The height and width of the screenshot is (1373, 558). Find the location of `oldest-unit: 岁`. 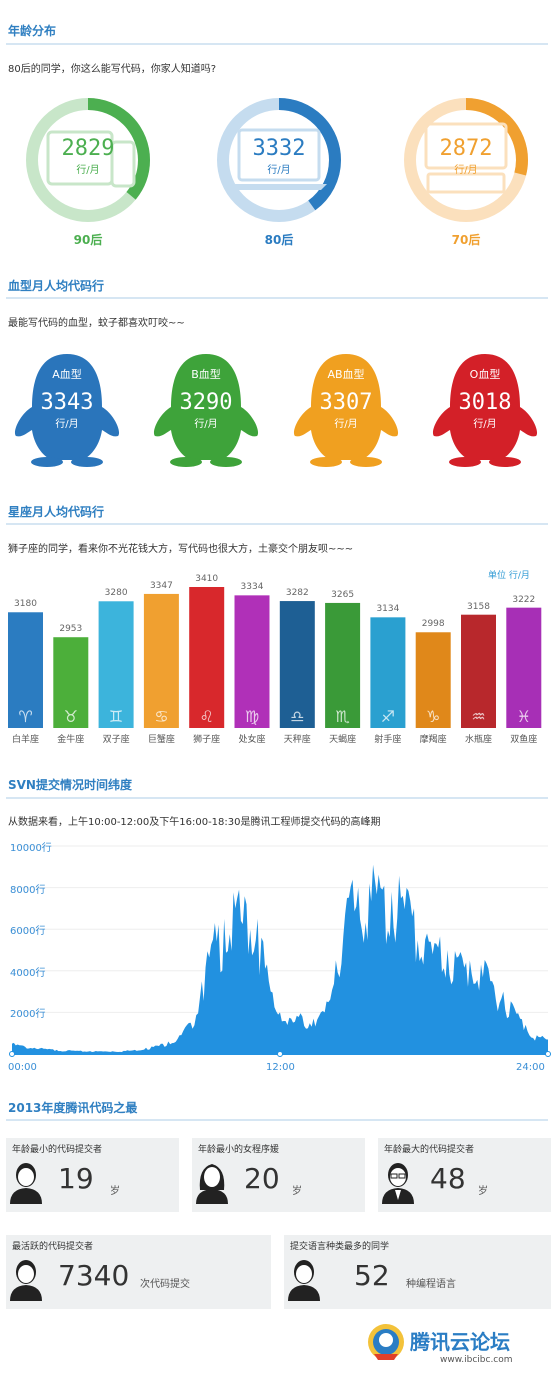

oldest-unit: 岁 is located at coordinates (483, 1191).